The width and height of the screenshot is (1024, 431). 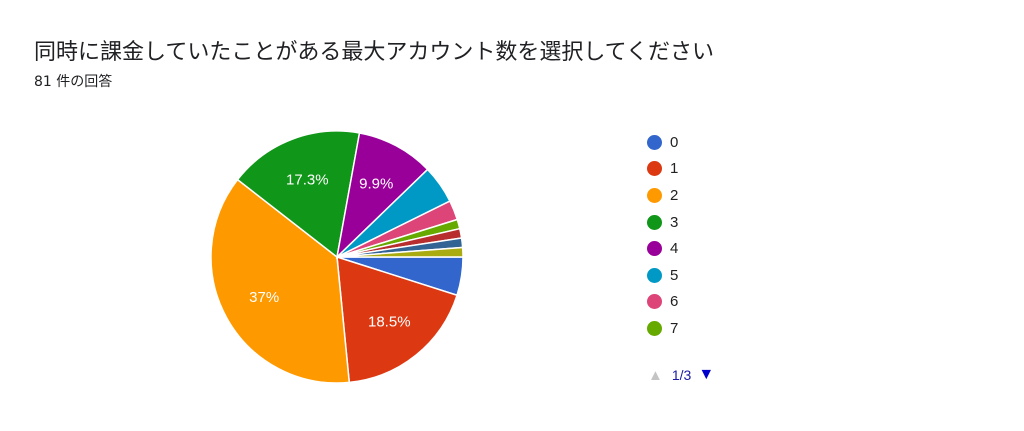 I want to click on legend-item: 2, so click(x=662, y=195).